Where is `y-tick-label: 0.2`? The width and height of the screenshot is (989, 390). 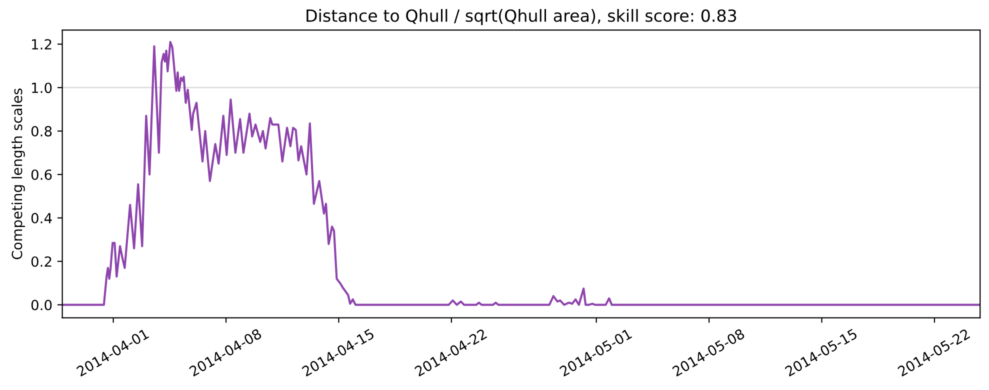 y-tick-label: 0.2 is located at coordinates (41, 261).